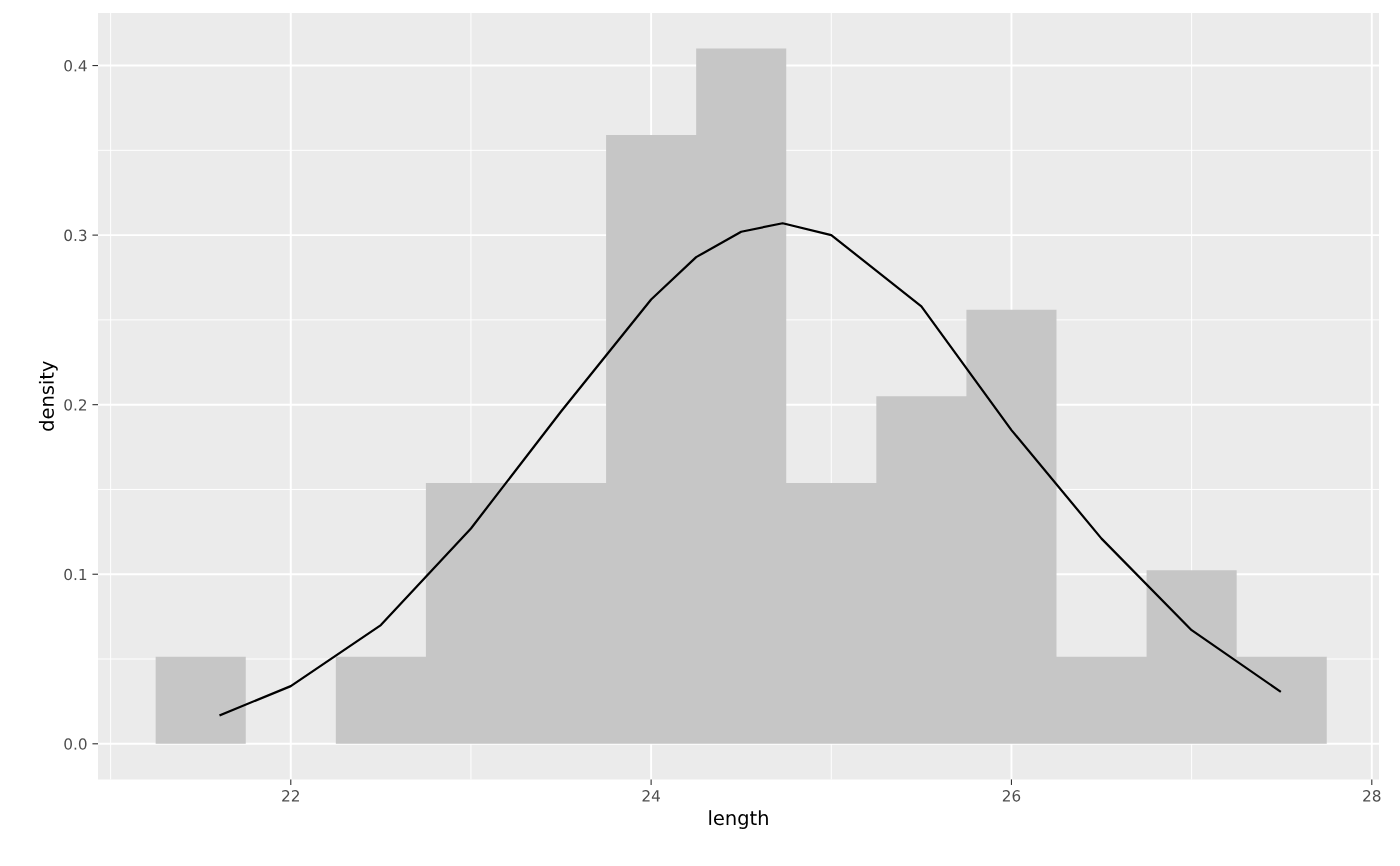  Describe the element at coordinates (75, 235) in the screenshot. I see `y-tick-label: 0.3` at that location.